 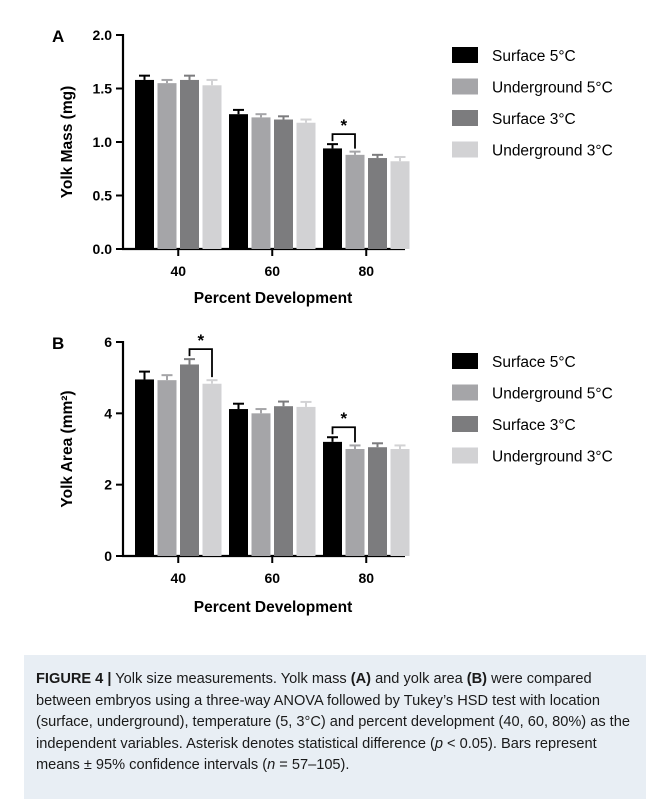 What do you see at coordinates (108, 485) in the screenshot?
I see `y-tick-label: 2` at bounding box center [108, 485].